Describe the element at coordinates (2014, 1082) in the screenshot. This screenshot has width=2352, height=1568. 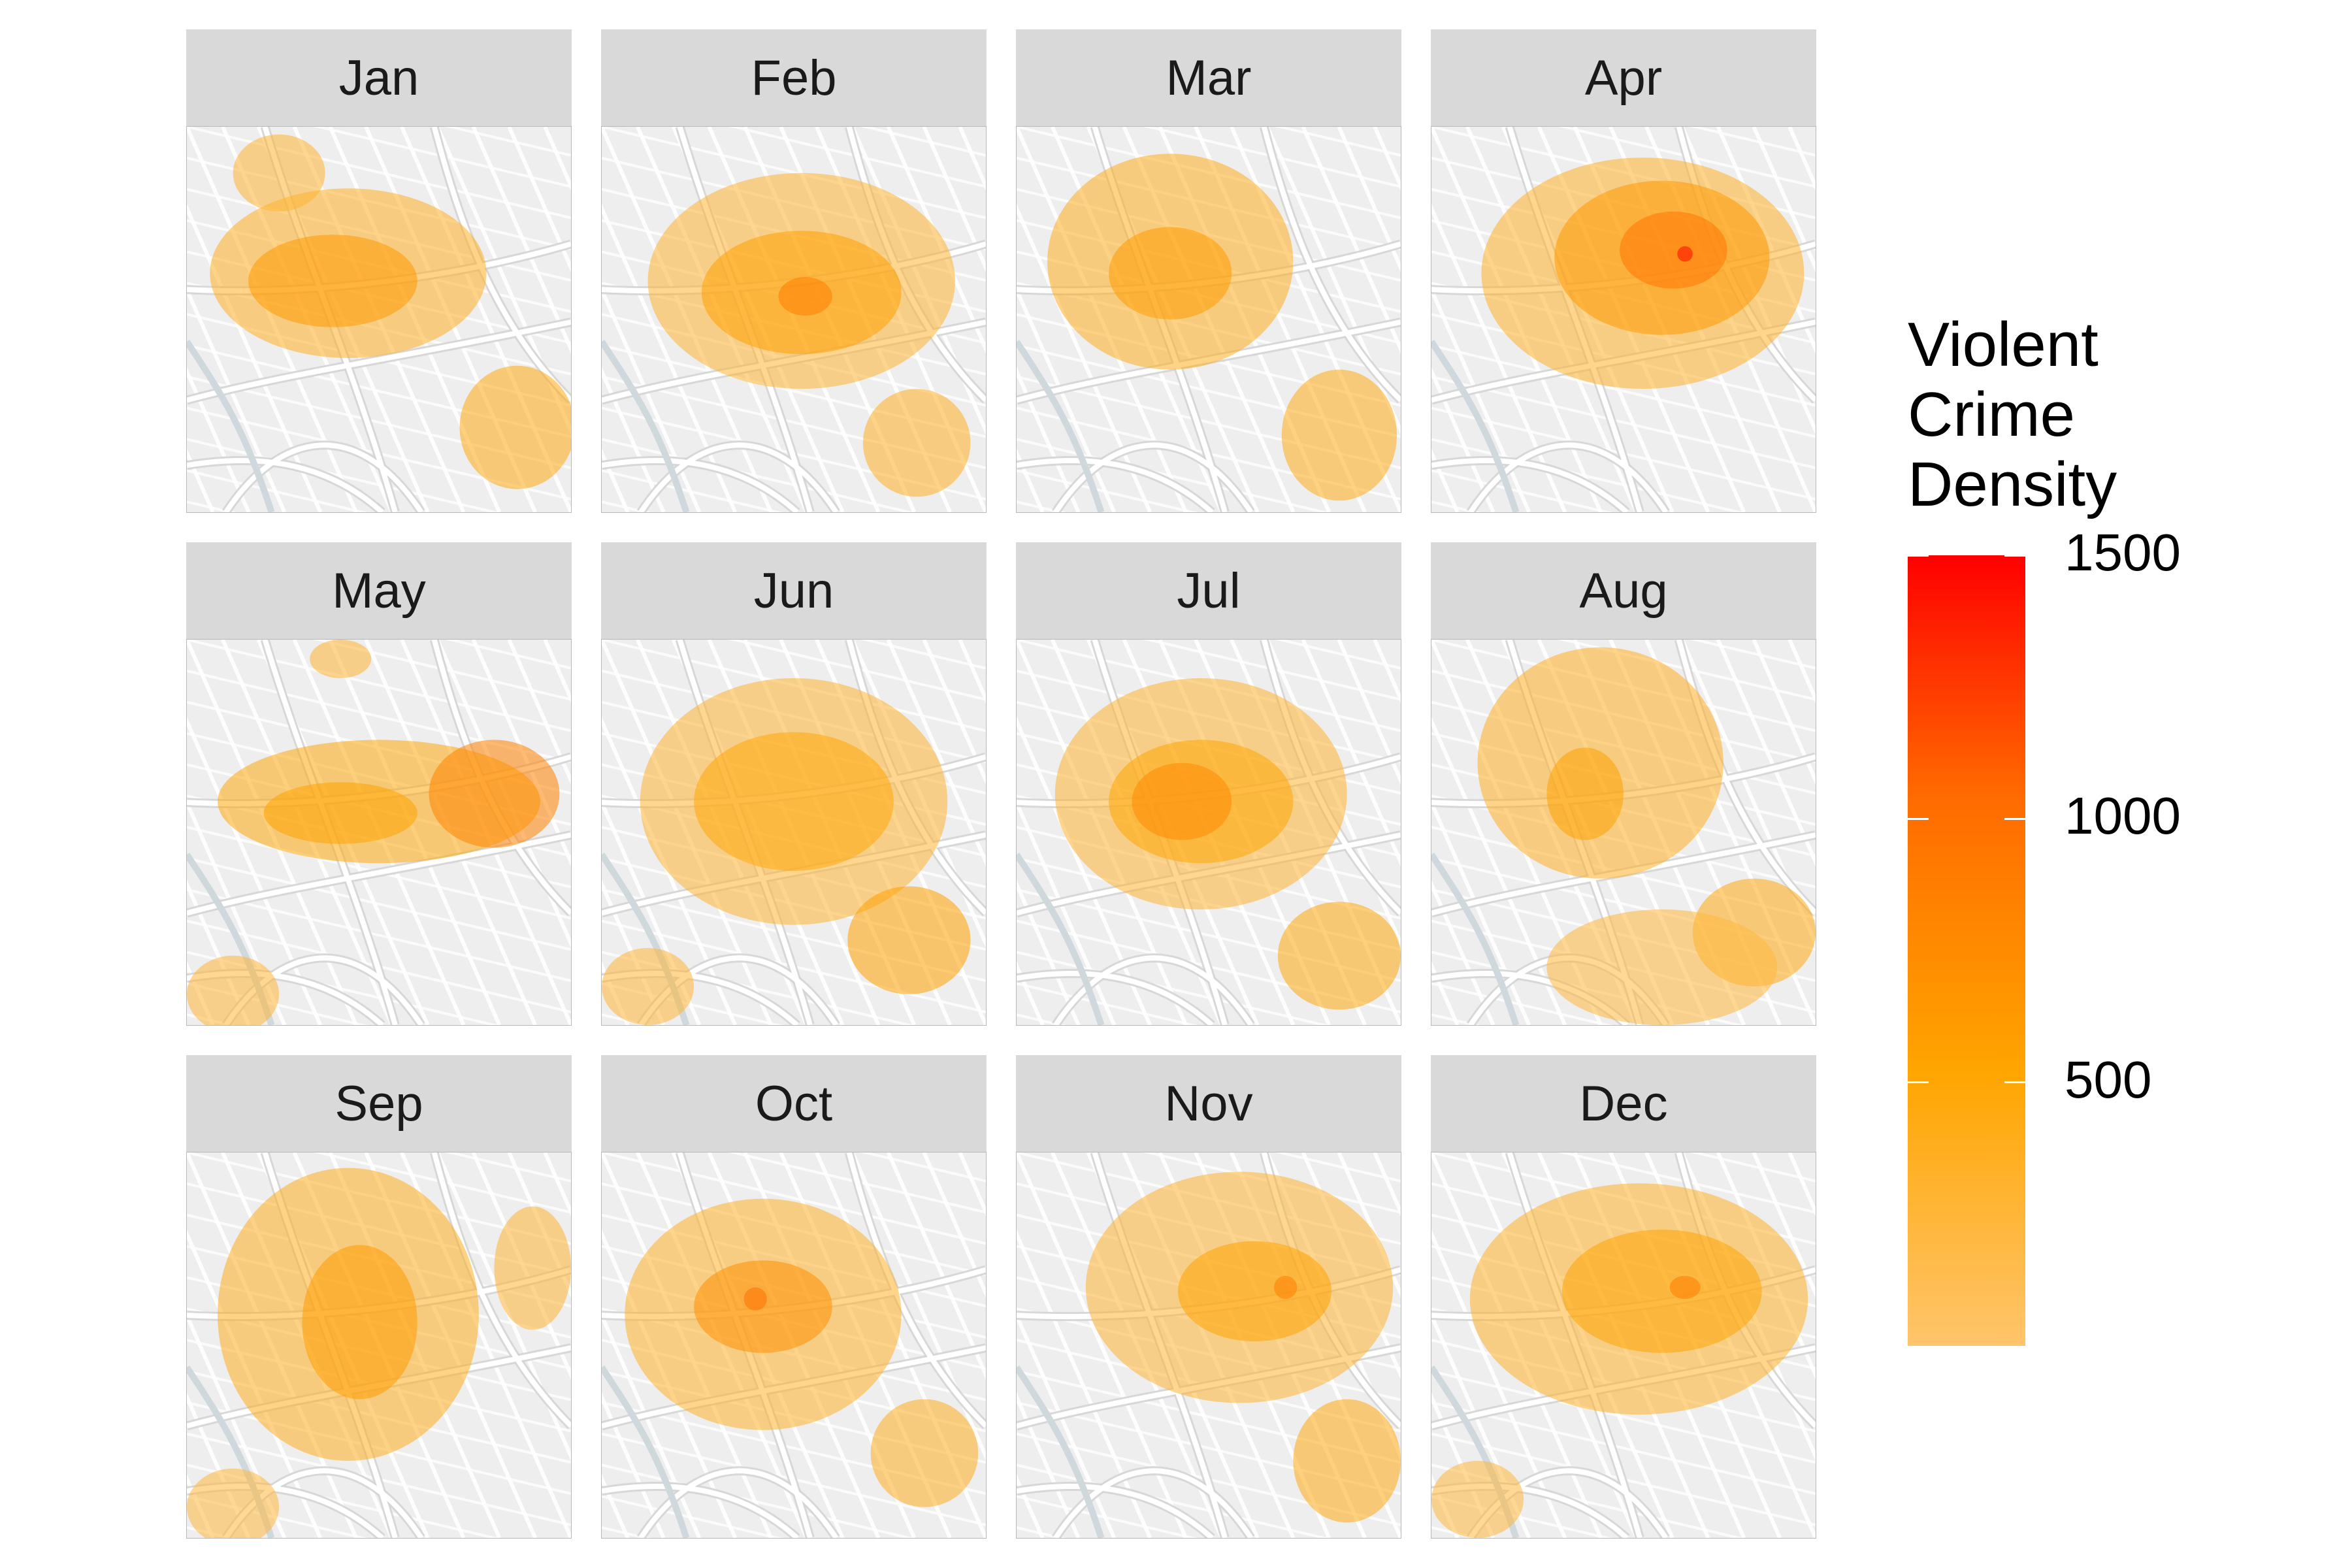
I see `legend-tick-500-right` at that location.